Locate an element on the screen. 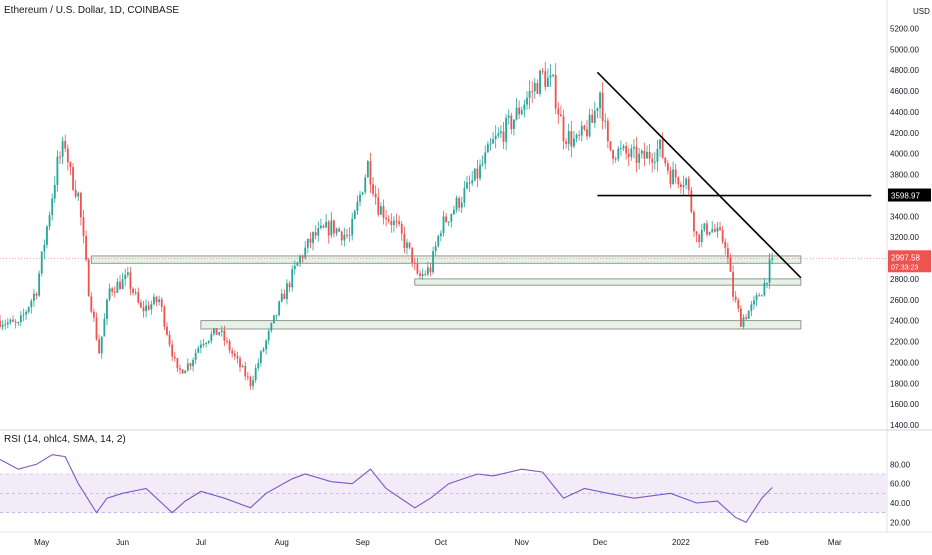  last-price-badge-label: 2997.58 is located at coordinates (905, 257).